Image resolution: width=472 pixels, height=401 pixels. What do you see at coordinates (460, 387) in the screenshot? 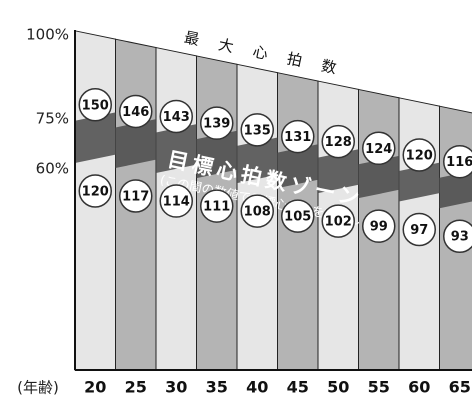
I see `x-tick-label: 65` at bounding box center [460, 387].